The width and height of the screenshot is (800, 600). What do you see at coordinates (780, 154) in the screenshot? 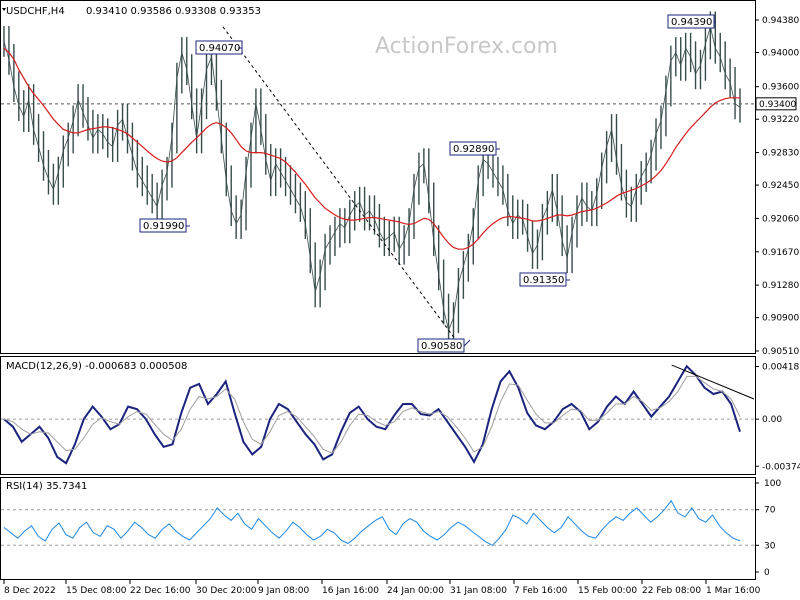
I see `price-axis-label: 0.92830` at bounding box center [780, 154].